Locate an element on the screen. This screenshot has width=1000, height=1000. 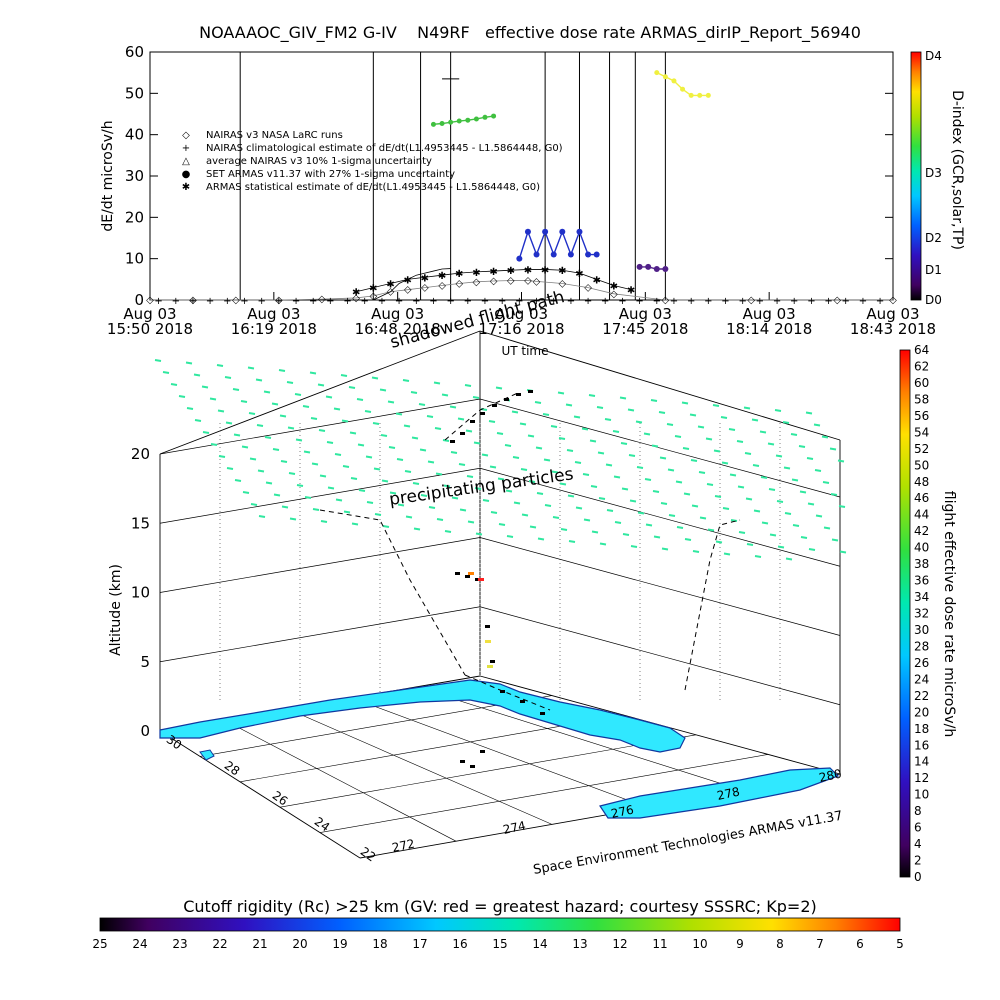
legend-symbol: △ is located at coordinates (186, 161).